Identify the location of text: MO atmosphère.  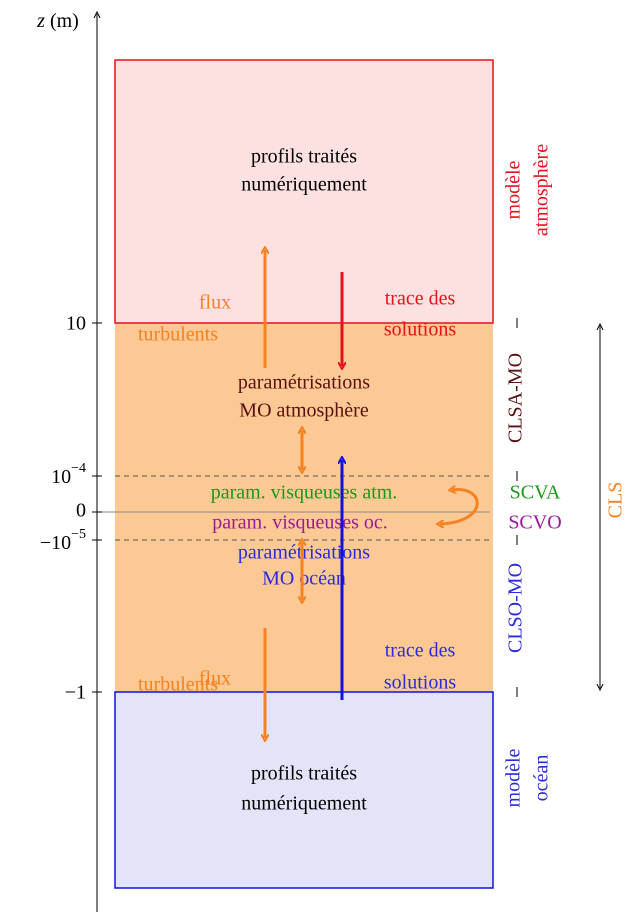
(304, 411).